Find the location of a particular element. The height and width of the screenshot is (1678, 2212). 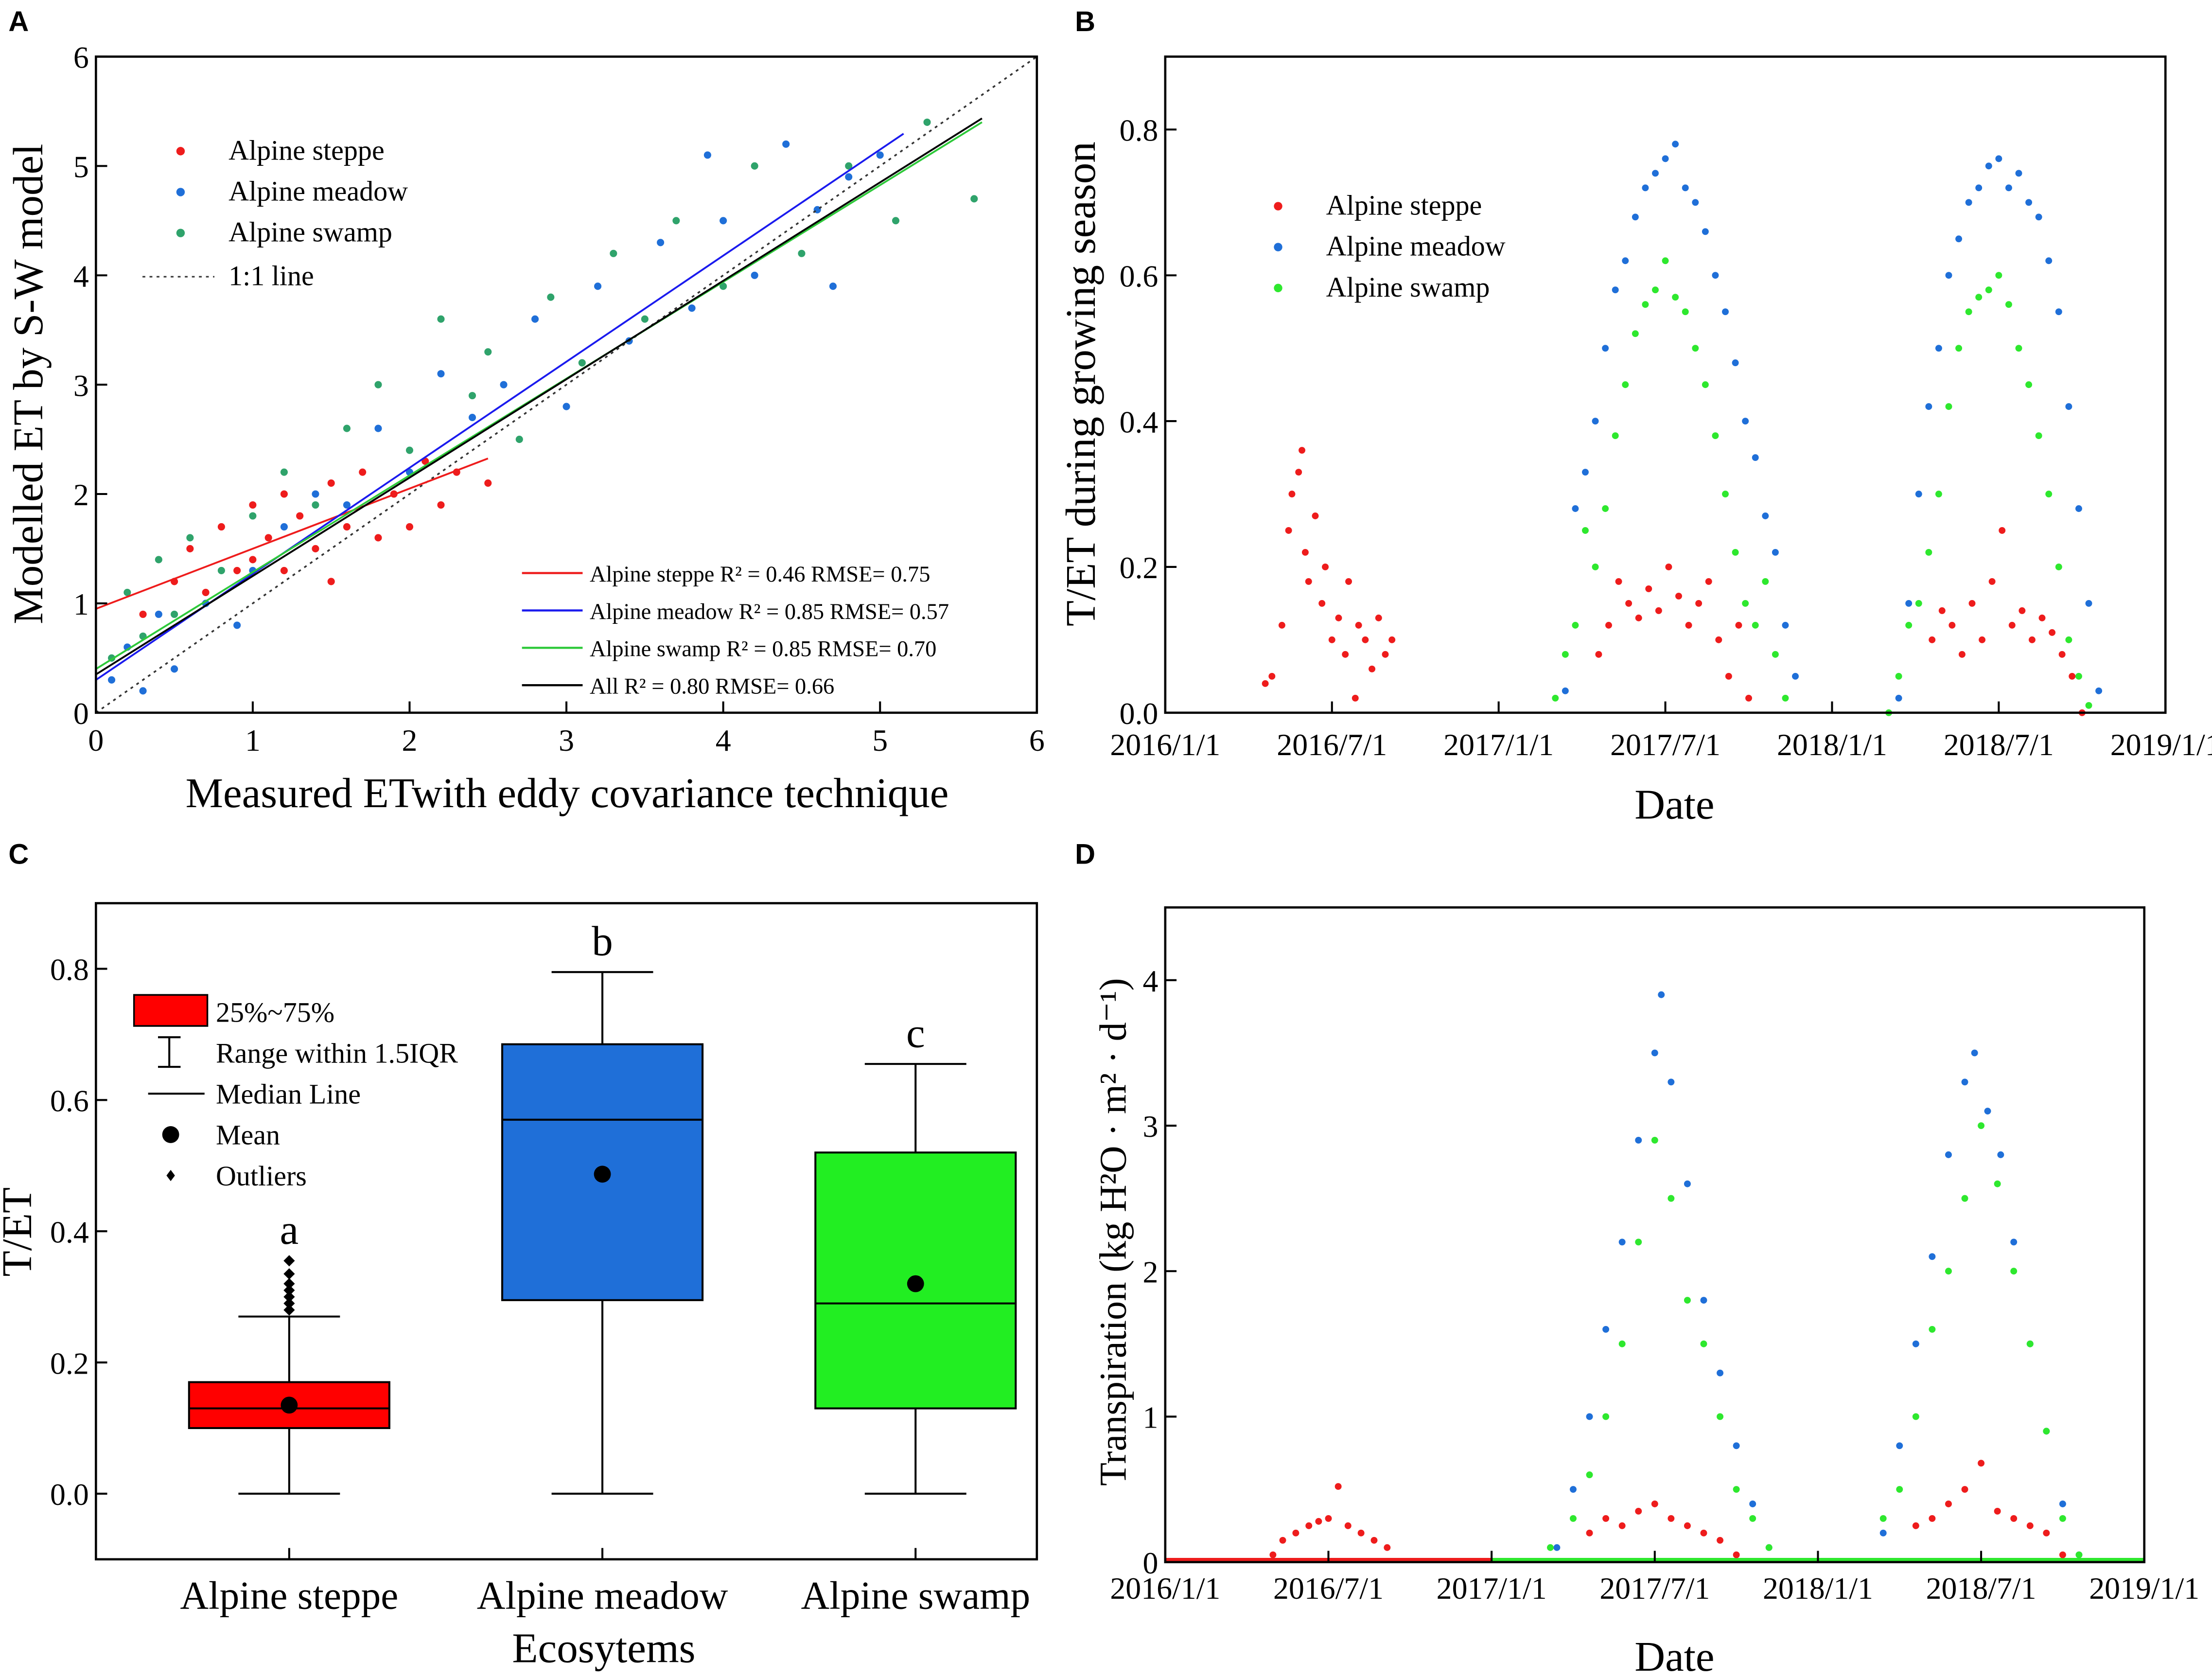

panel-a-y-tick-label: 1 is located at coordinates (81, 604).